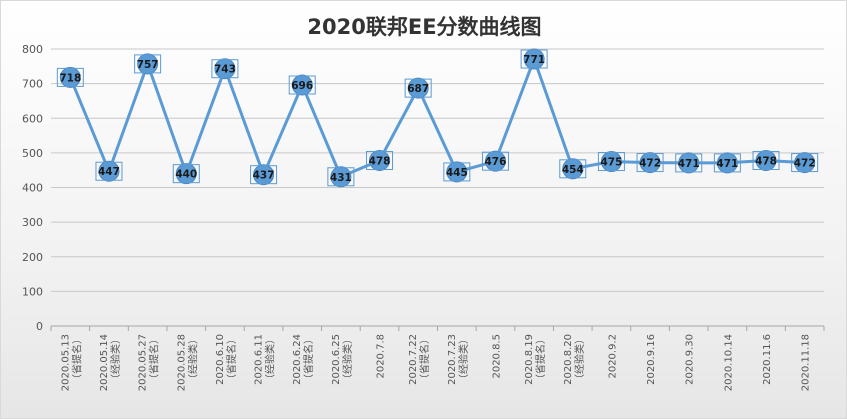 Image resolution: width=847 pixels, height=420 pixels. I want to click on data-label: 743, so click(225, 70).